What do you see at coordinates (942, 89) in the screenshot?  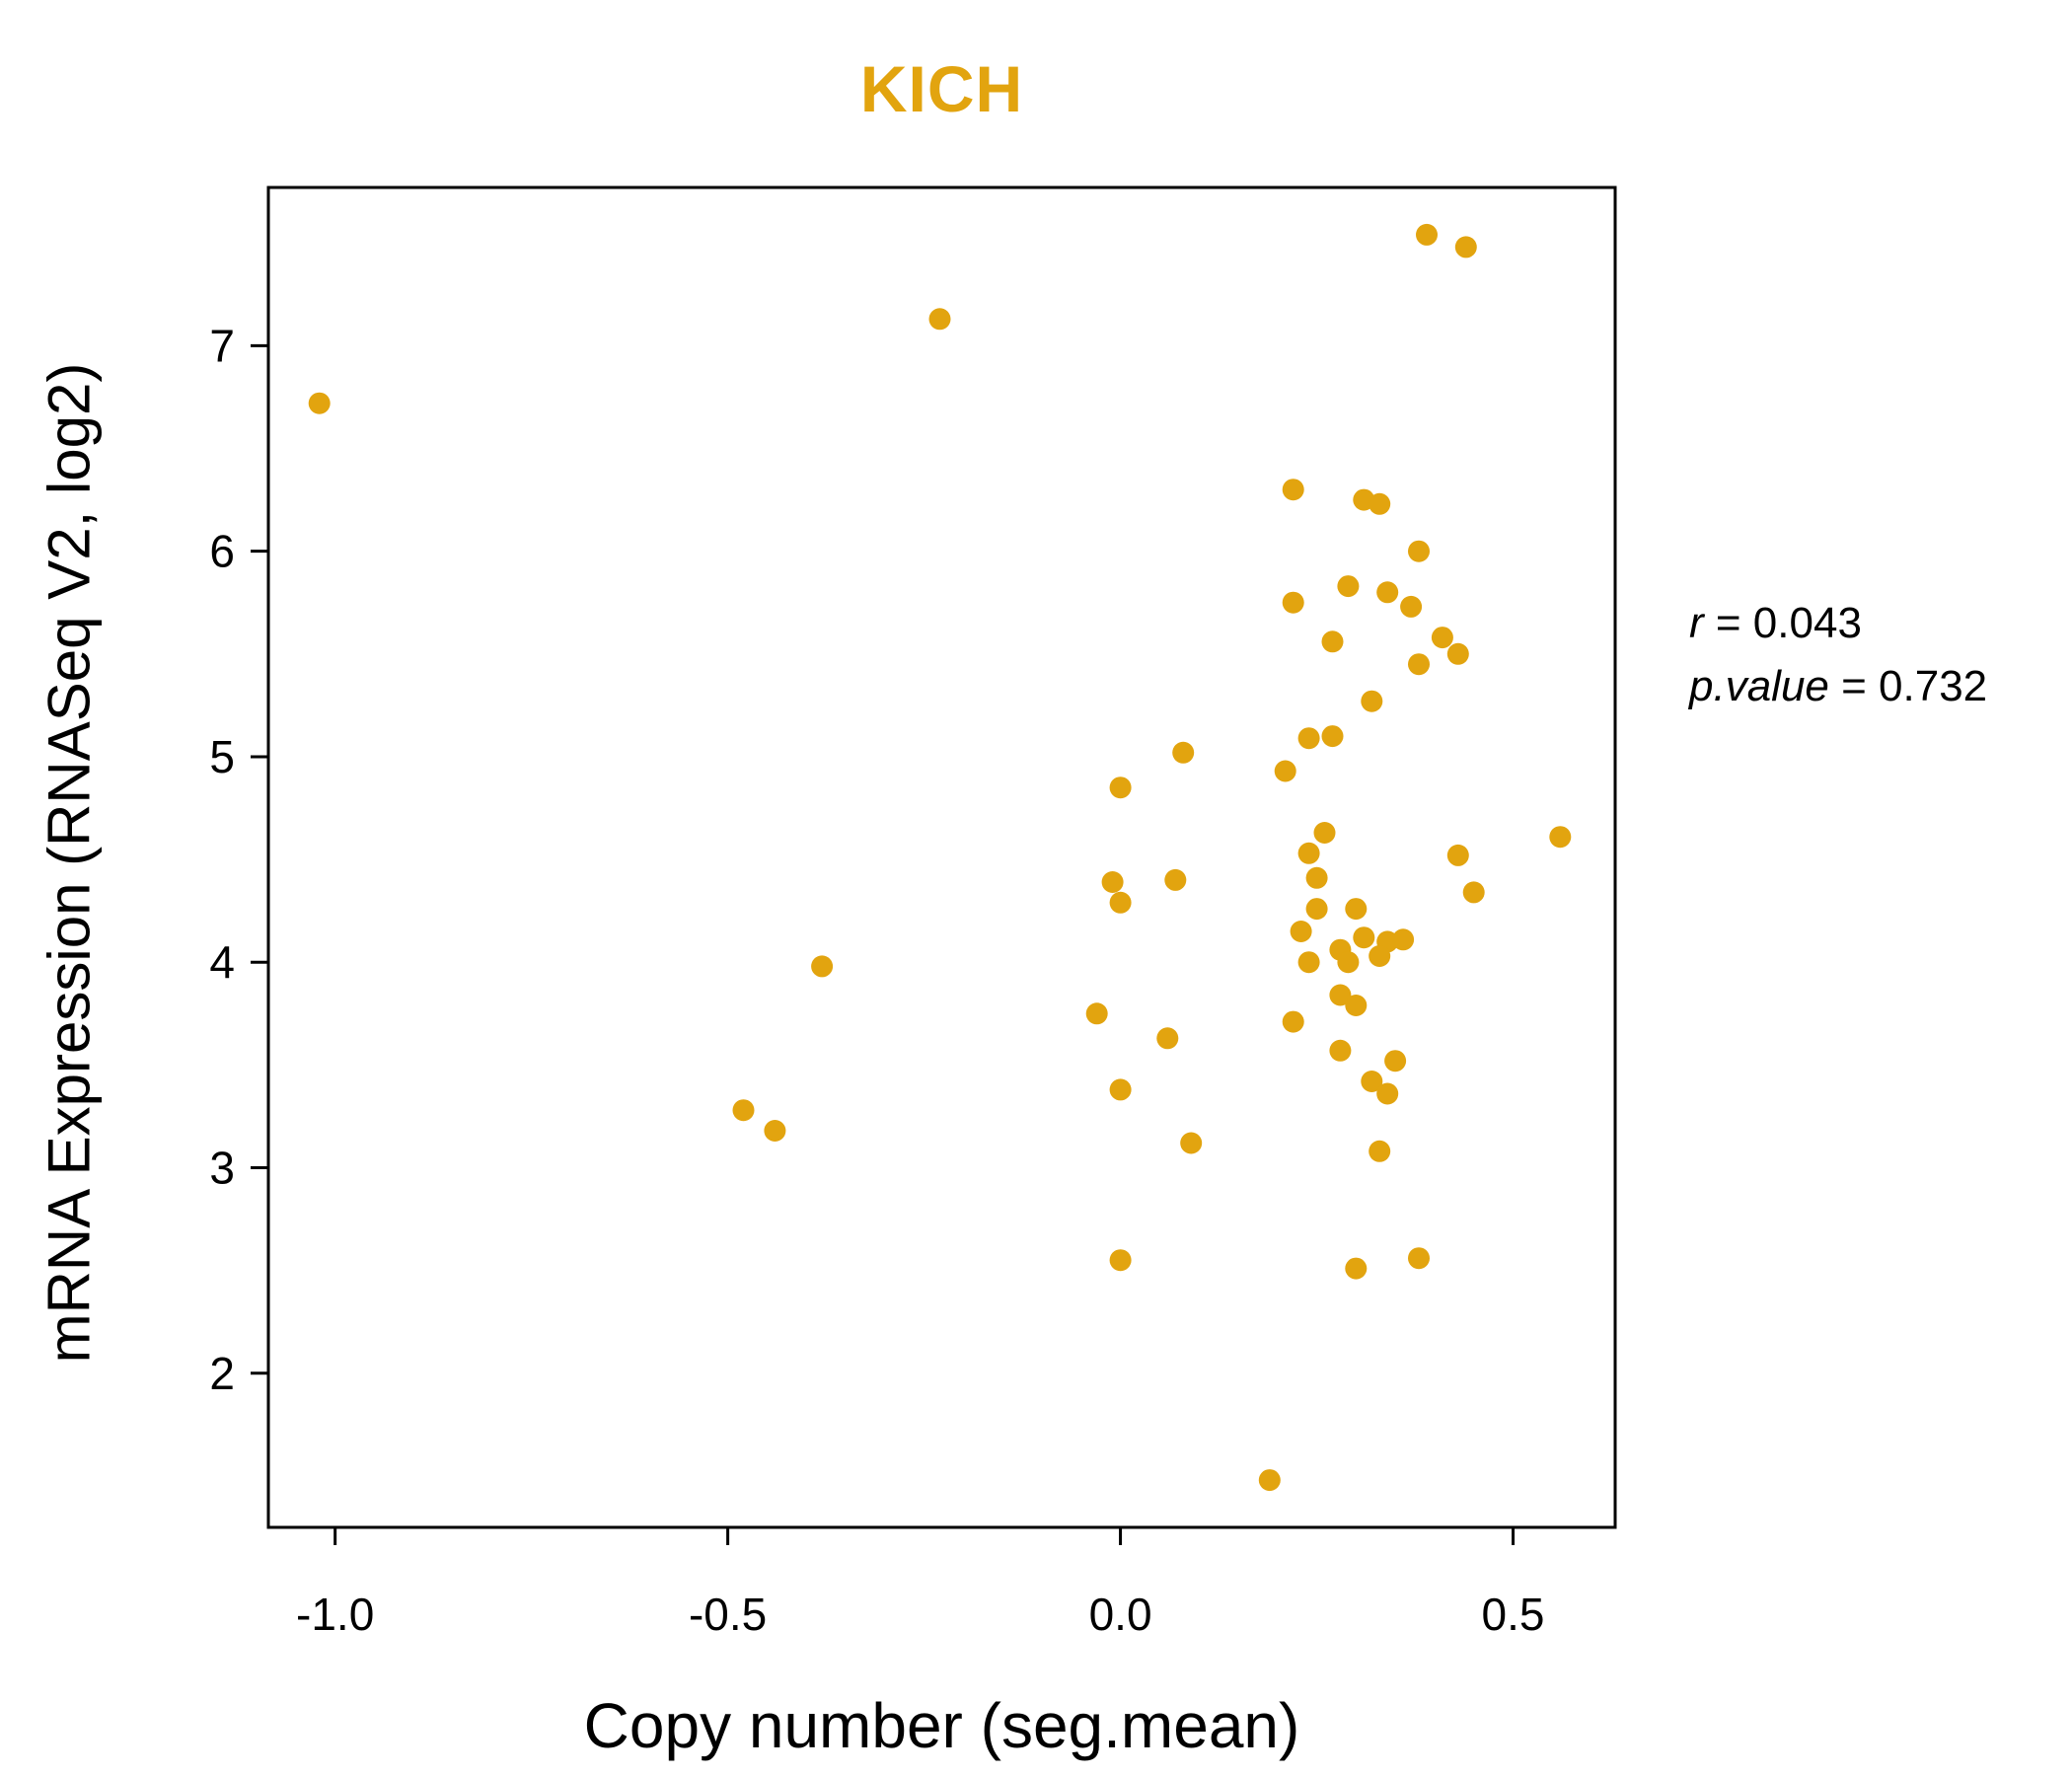 I see `chart-title: KICH` at bounding box center [942, 89].